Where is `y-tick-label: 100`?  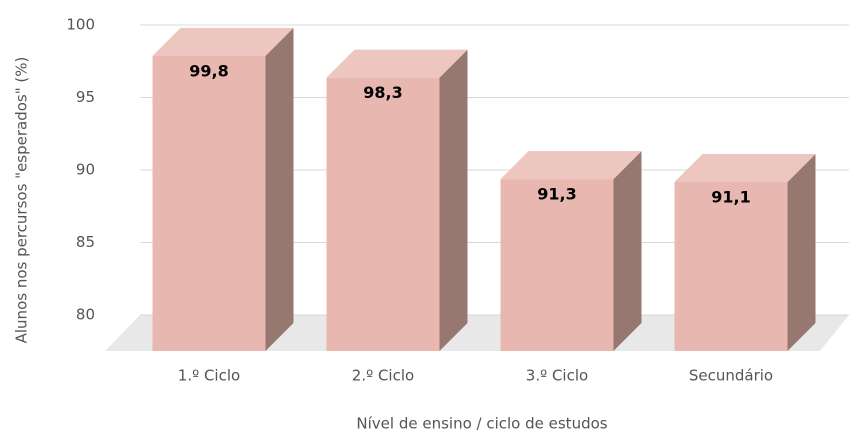
y-tick-label: 100 is located at coordinates (80, 25).